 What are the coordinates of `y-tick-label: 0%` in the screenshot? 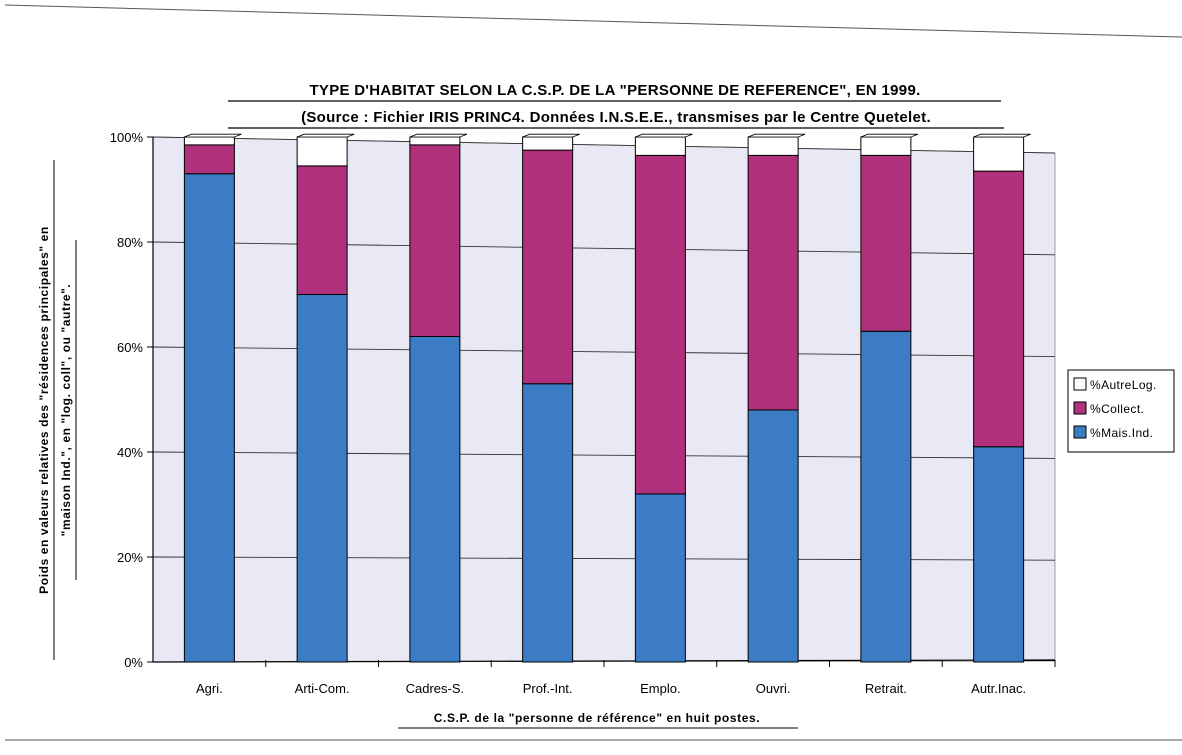 It's located at (133, 662).